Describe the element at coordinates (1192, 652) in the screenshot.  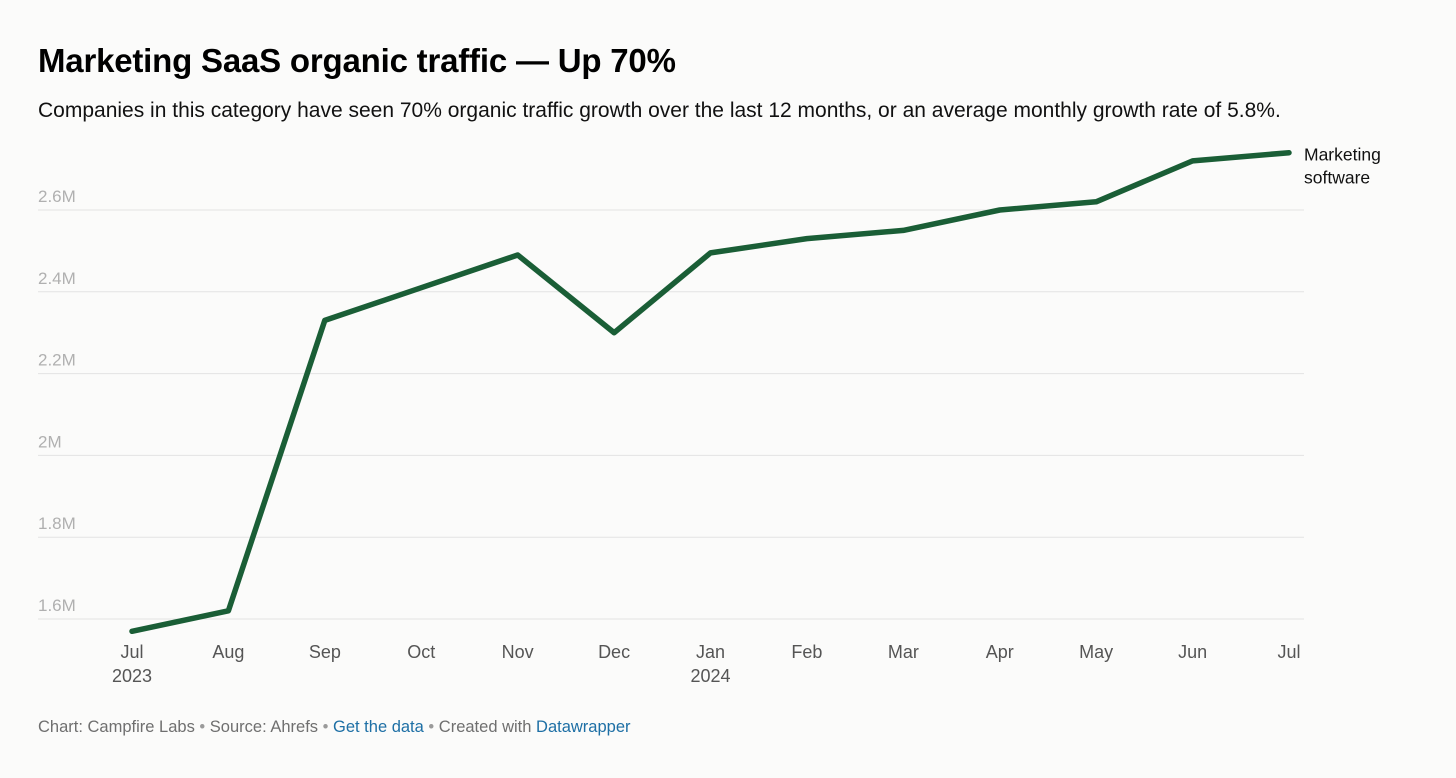
I see `x-tick-label: Jun` at that location.